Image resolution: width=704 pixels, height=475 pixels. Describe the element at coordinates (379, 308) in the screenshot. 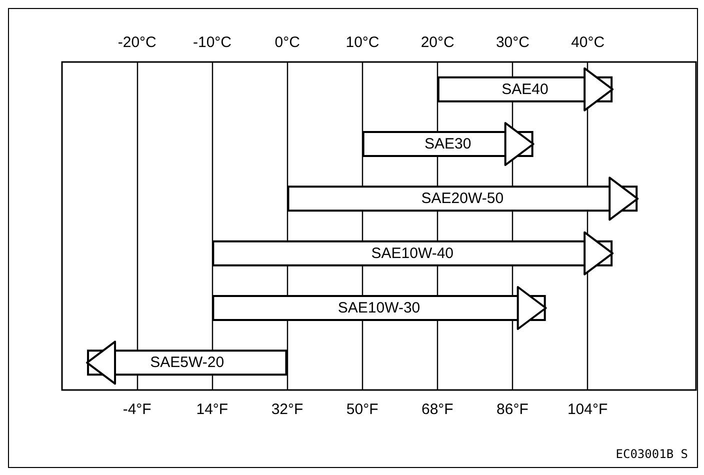

I see `y-tick-label: SAE10W-30` at that location.